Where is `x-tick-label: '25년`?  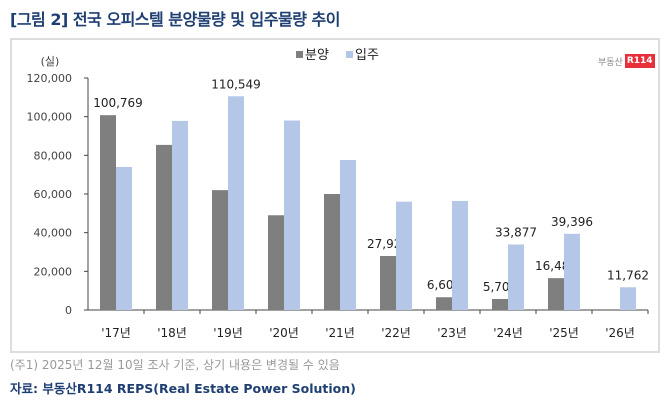
x-tick-label: '25년 is located at coordinates (564, 333).